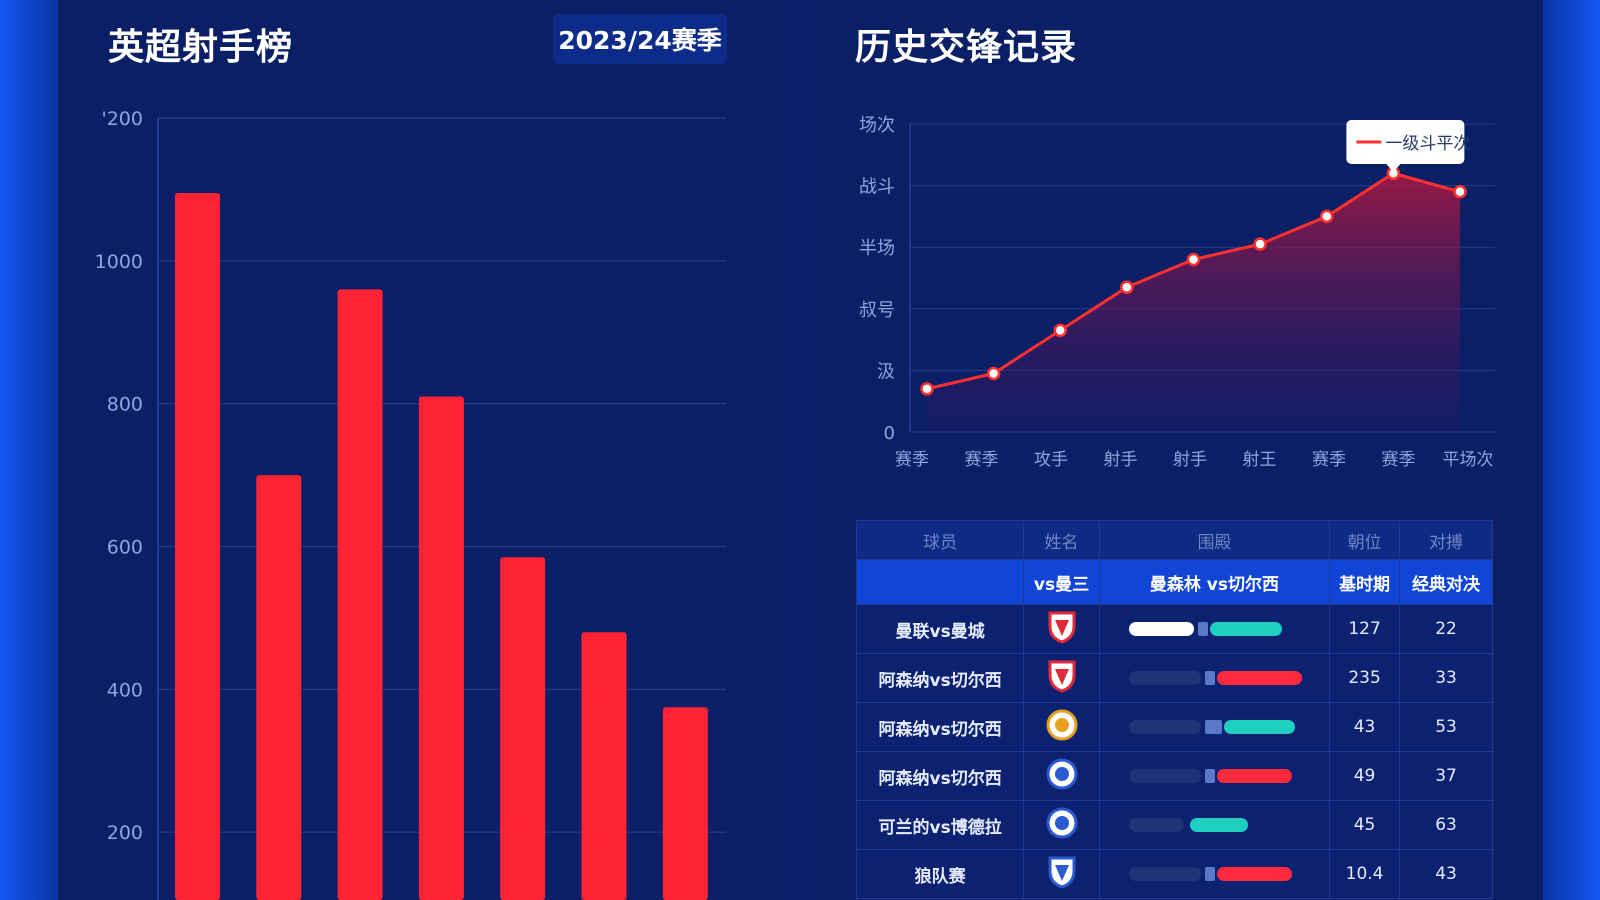  I want to click on table-subheader-cell, so click(940, 582).